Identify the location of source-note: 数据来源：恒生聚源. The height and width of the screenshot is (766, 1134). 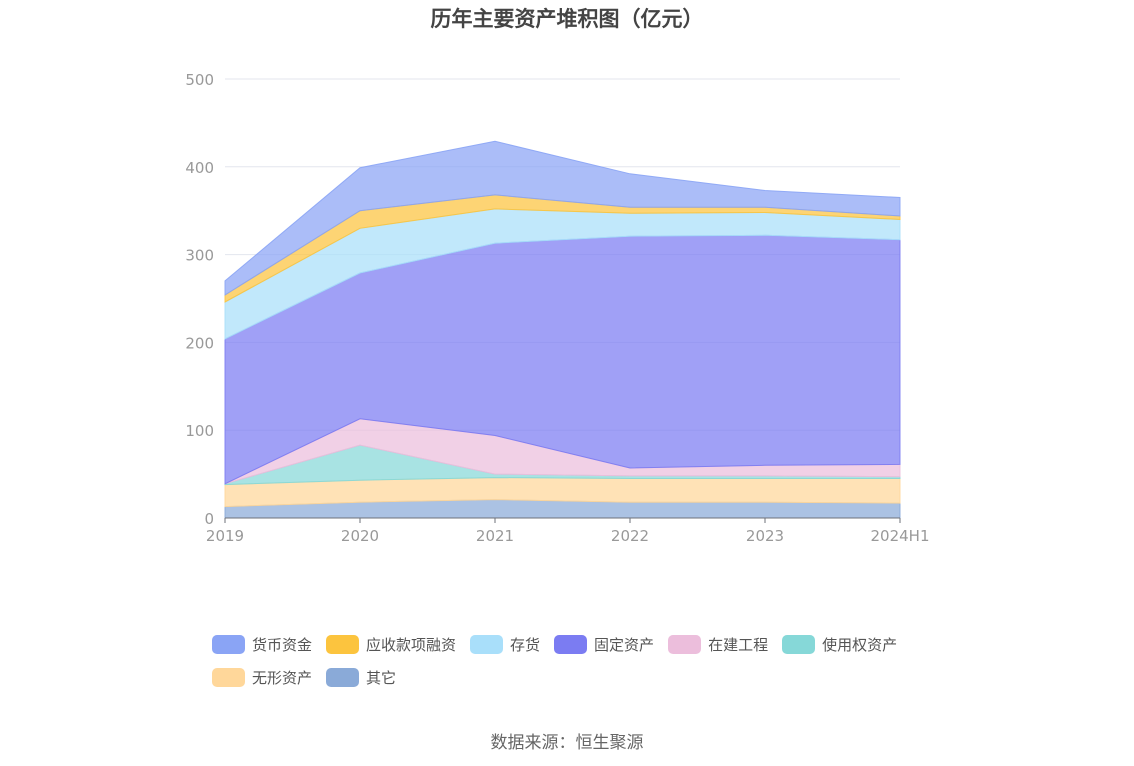
(567, 743).